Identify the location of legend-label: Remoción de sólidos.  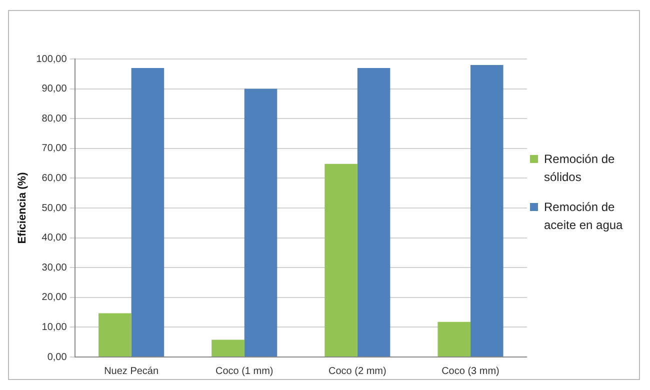
(580, 168).